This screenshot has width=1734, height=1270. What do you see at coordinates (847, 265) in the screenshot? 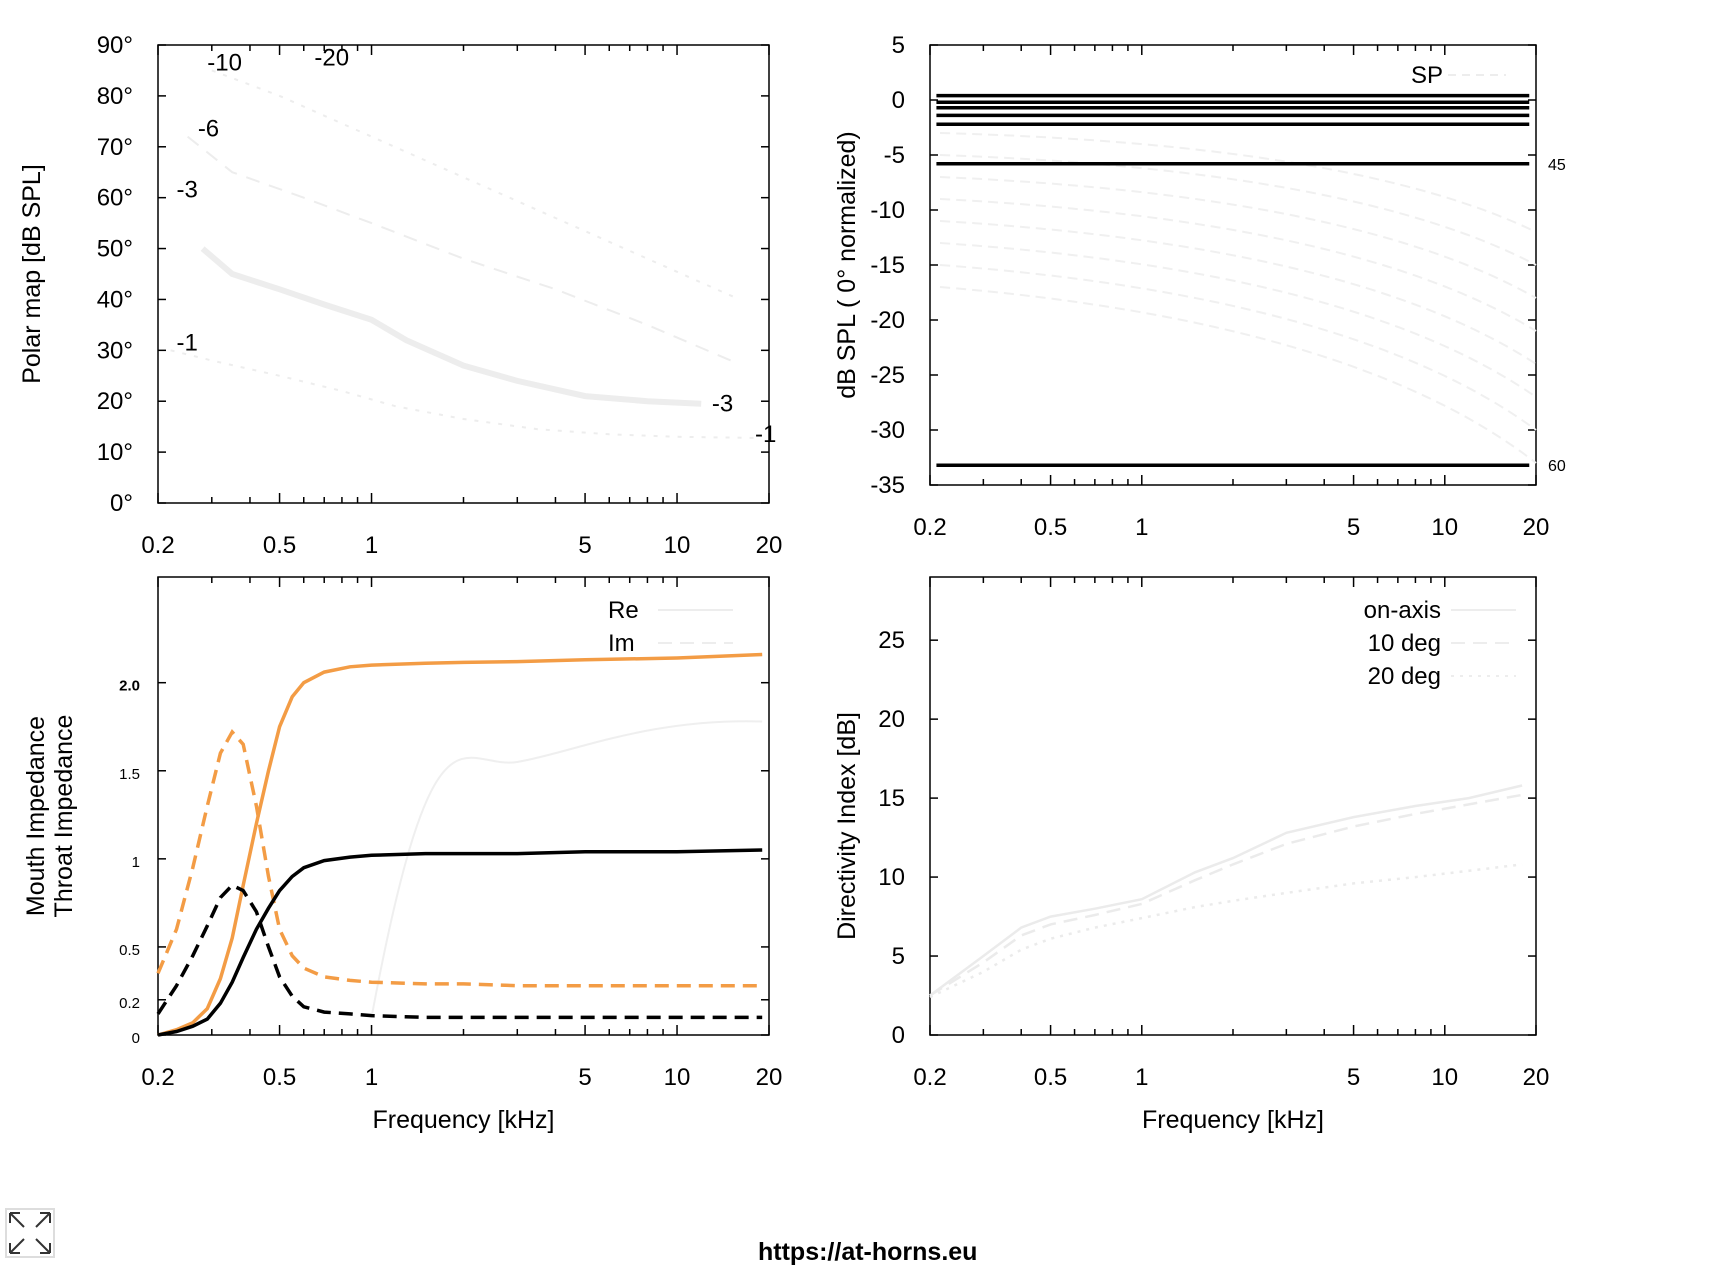
I see `y-axis-title: dB SPL ( 0° normalized)` at bounding box center [847, 265].